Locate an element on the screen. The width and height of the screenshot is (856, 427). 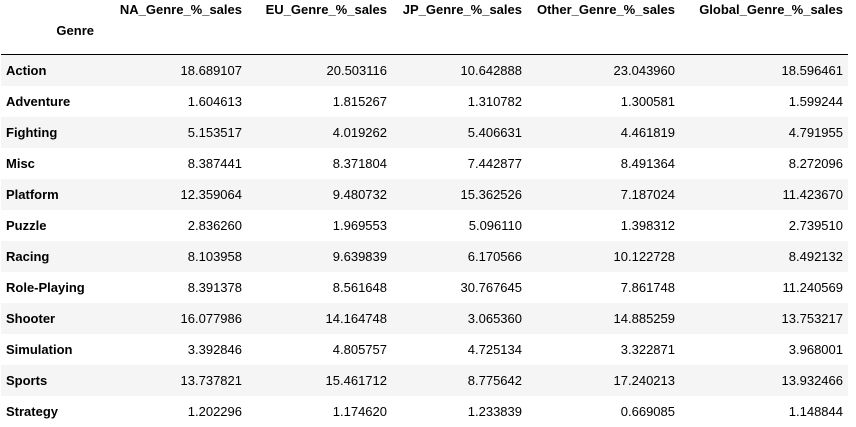
column-header-jp: JP_Genre_%_sales is located at coordinates (462, 9).